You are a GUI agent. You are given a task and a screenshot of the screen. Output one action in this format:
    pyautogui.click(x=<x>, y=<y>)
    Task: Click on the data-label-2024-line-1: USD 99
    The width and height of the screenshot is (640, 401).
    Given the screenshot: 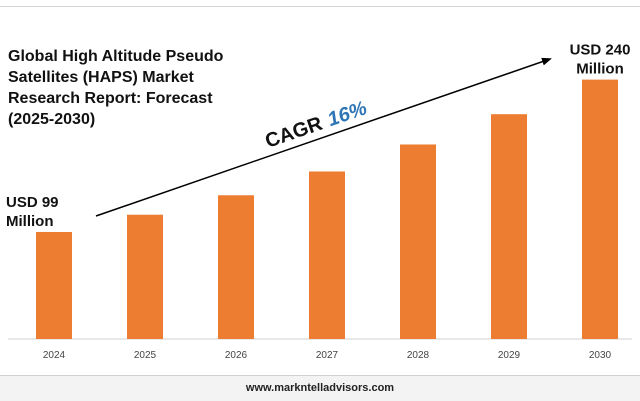 What is the action you would take?
    pyautogui.click(x=32, y=202)
    